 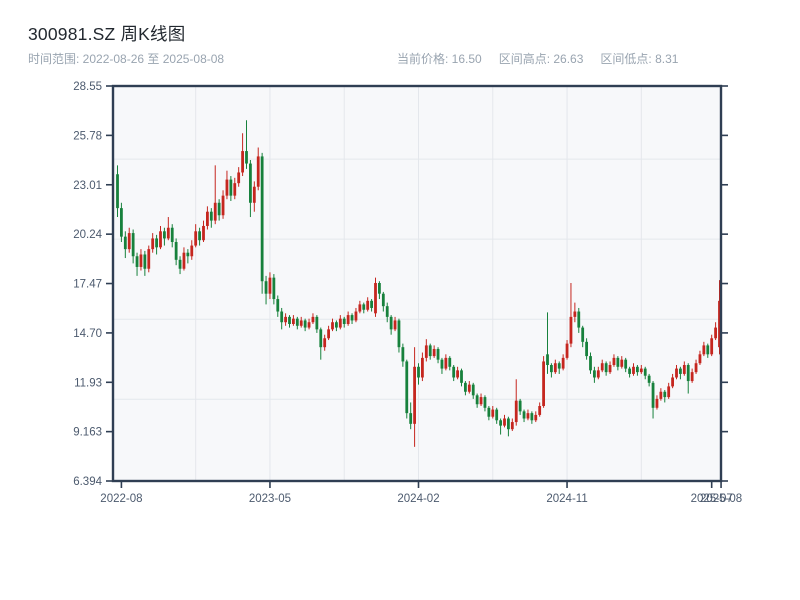 I want to click on svg-text: 25.78, so click(x=87, y=136).